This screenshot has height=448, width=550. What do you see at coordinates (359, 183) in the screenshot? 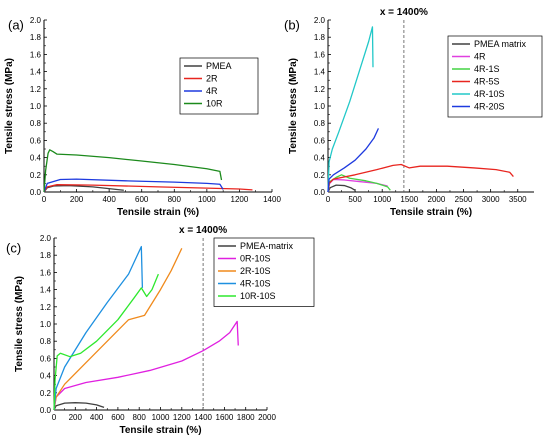
I see `series-line-4r-1s` at bounding box center [359, 183].